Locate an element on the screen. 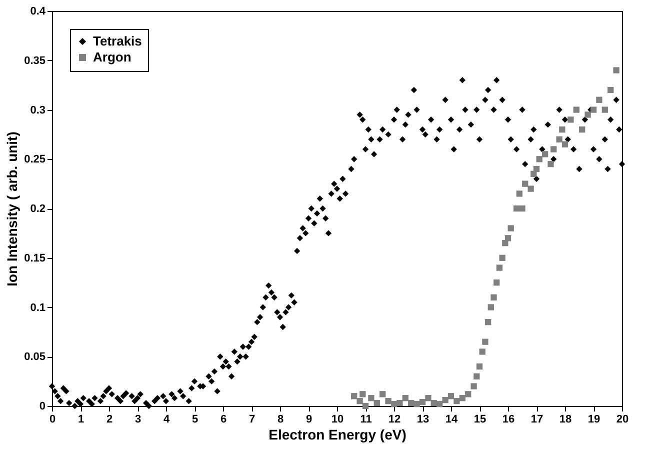 The height and width of the screenshot is (461, 654). x-tick-label: 8 is located at coordinates (280, 420).